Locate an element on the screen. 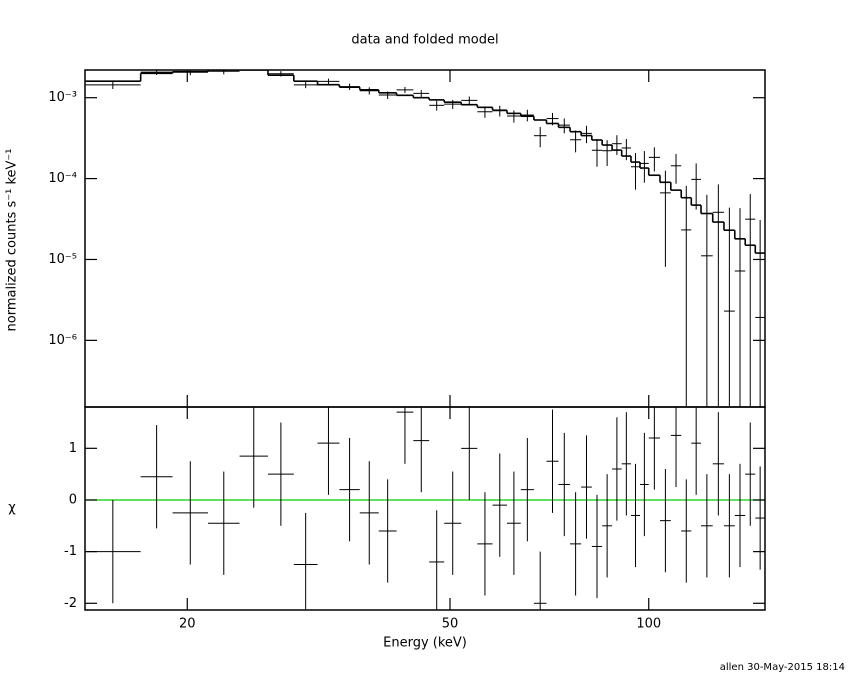 The image size is (850, 684). y-tick-label: 10⁻⁵ is located at coordinates (62, 259).